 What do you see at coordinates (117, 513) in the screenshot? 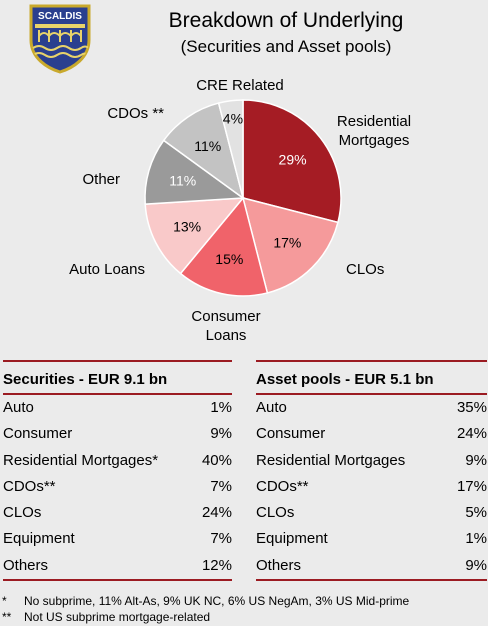
I see `securities-row: CLOs 24%` at bounding box center [117, 513].